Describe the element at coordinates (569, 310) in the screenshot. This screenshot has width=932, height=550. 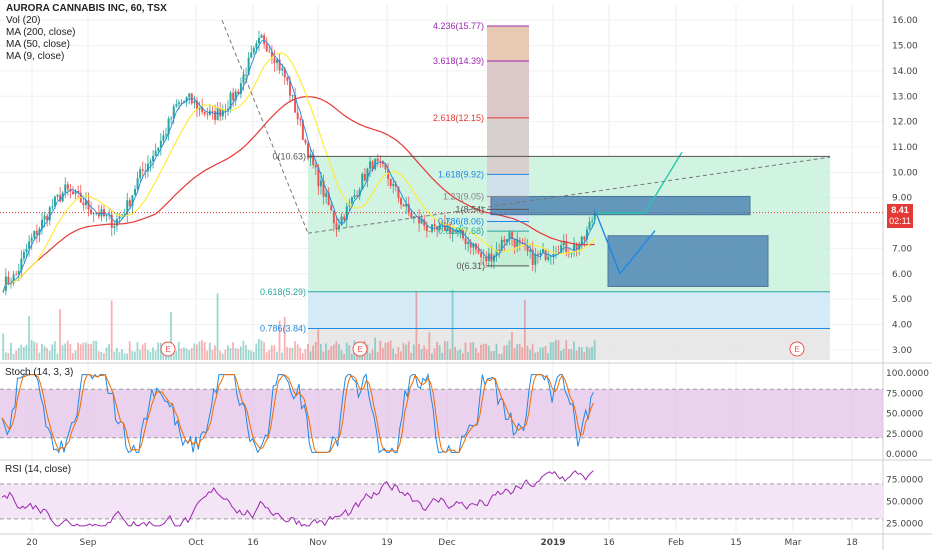
I see `fib-blue-zone` at that location.